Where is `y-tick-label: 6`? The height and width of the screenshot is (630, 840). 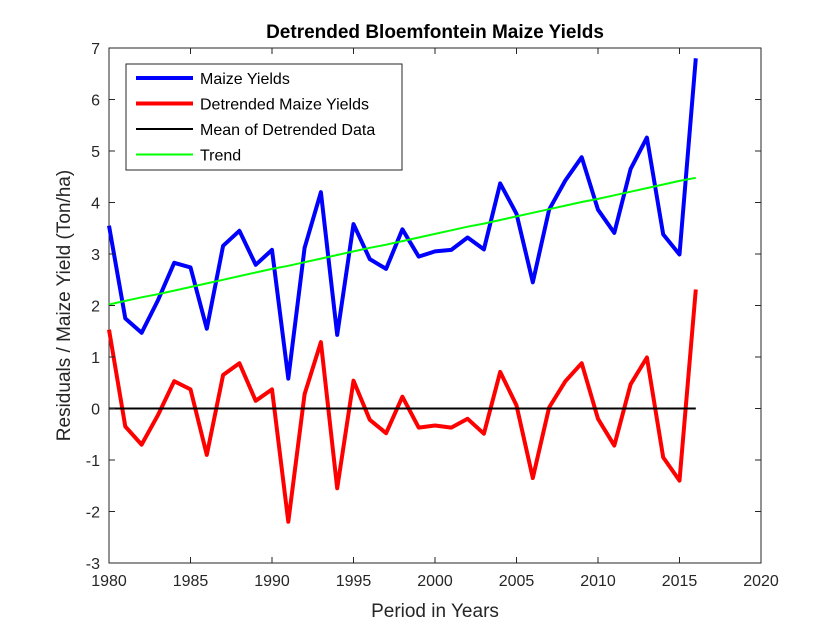
y-tick-label: 6 is located at coordinates (95, 101).